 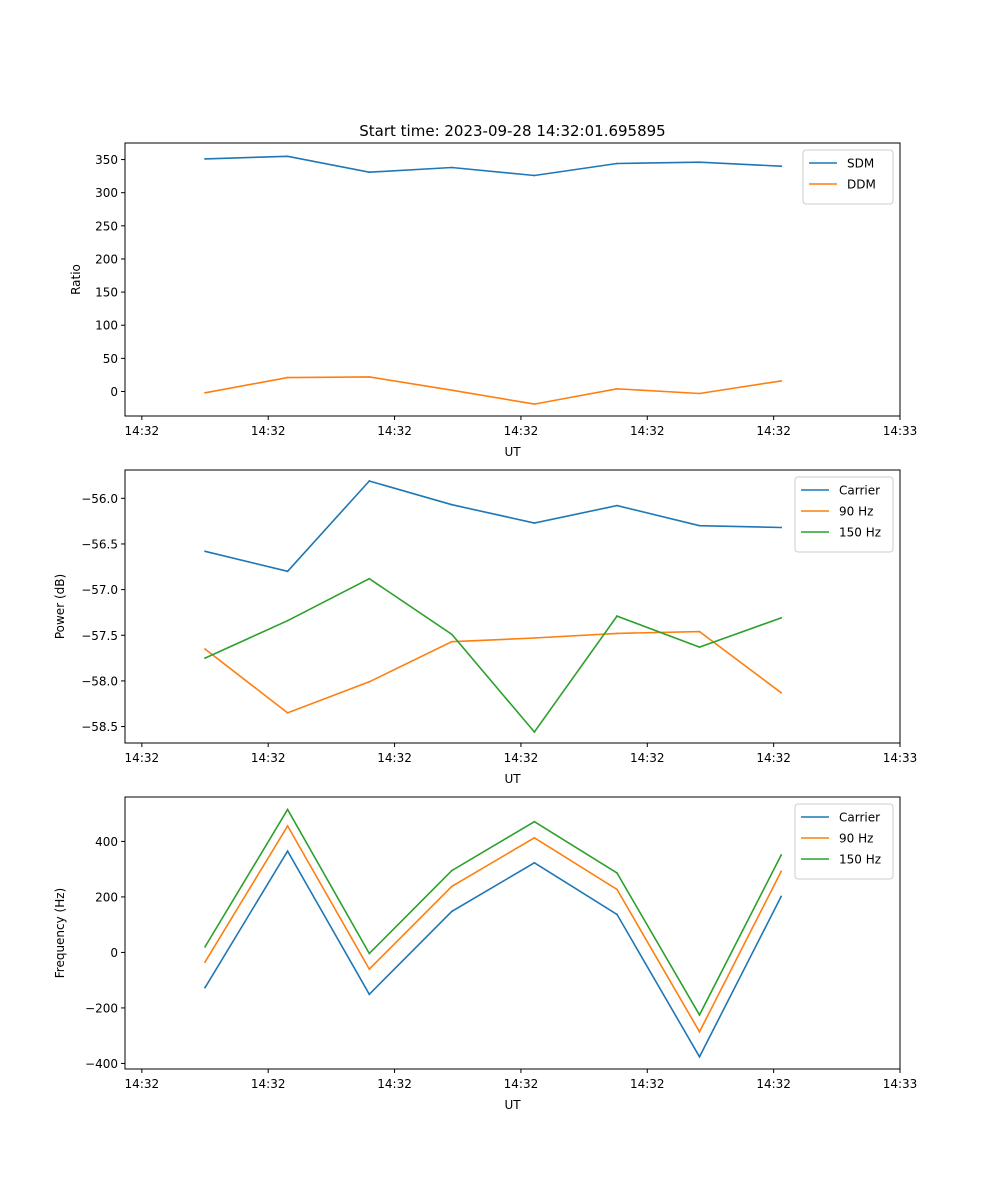 I want to click on series-150-hz, so click(x=493, y=912).